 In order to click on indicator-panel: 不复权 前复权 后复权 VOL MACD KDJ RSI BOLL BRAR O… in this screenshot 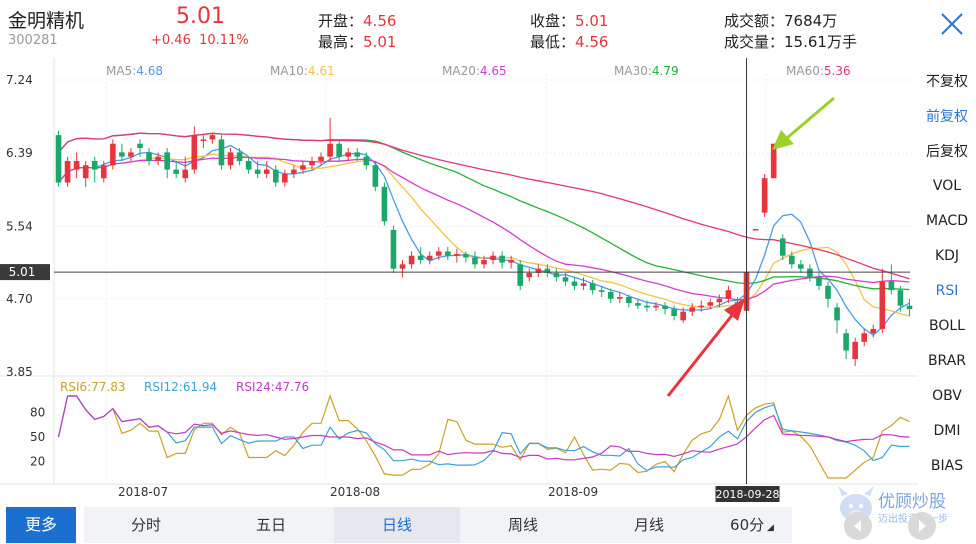, I will do `click(947, 272)`.